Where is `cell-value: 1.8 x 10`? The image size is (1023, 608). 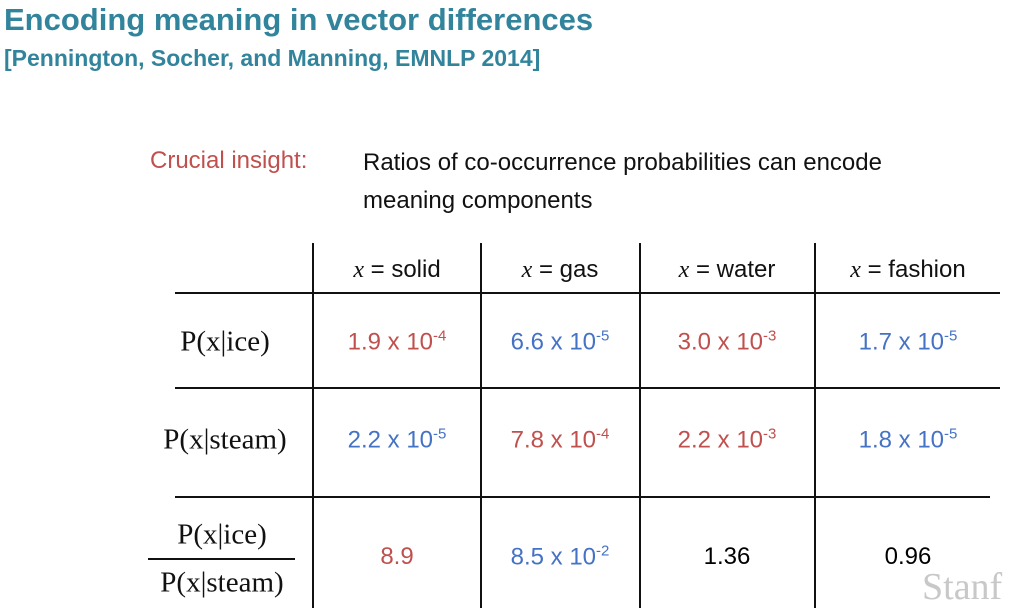 cell-value: 1.8 x 10 is located at coordinates (901, 440).